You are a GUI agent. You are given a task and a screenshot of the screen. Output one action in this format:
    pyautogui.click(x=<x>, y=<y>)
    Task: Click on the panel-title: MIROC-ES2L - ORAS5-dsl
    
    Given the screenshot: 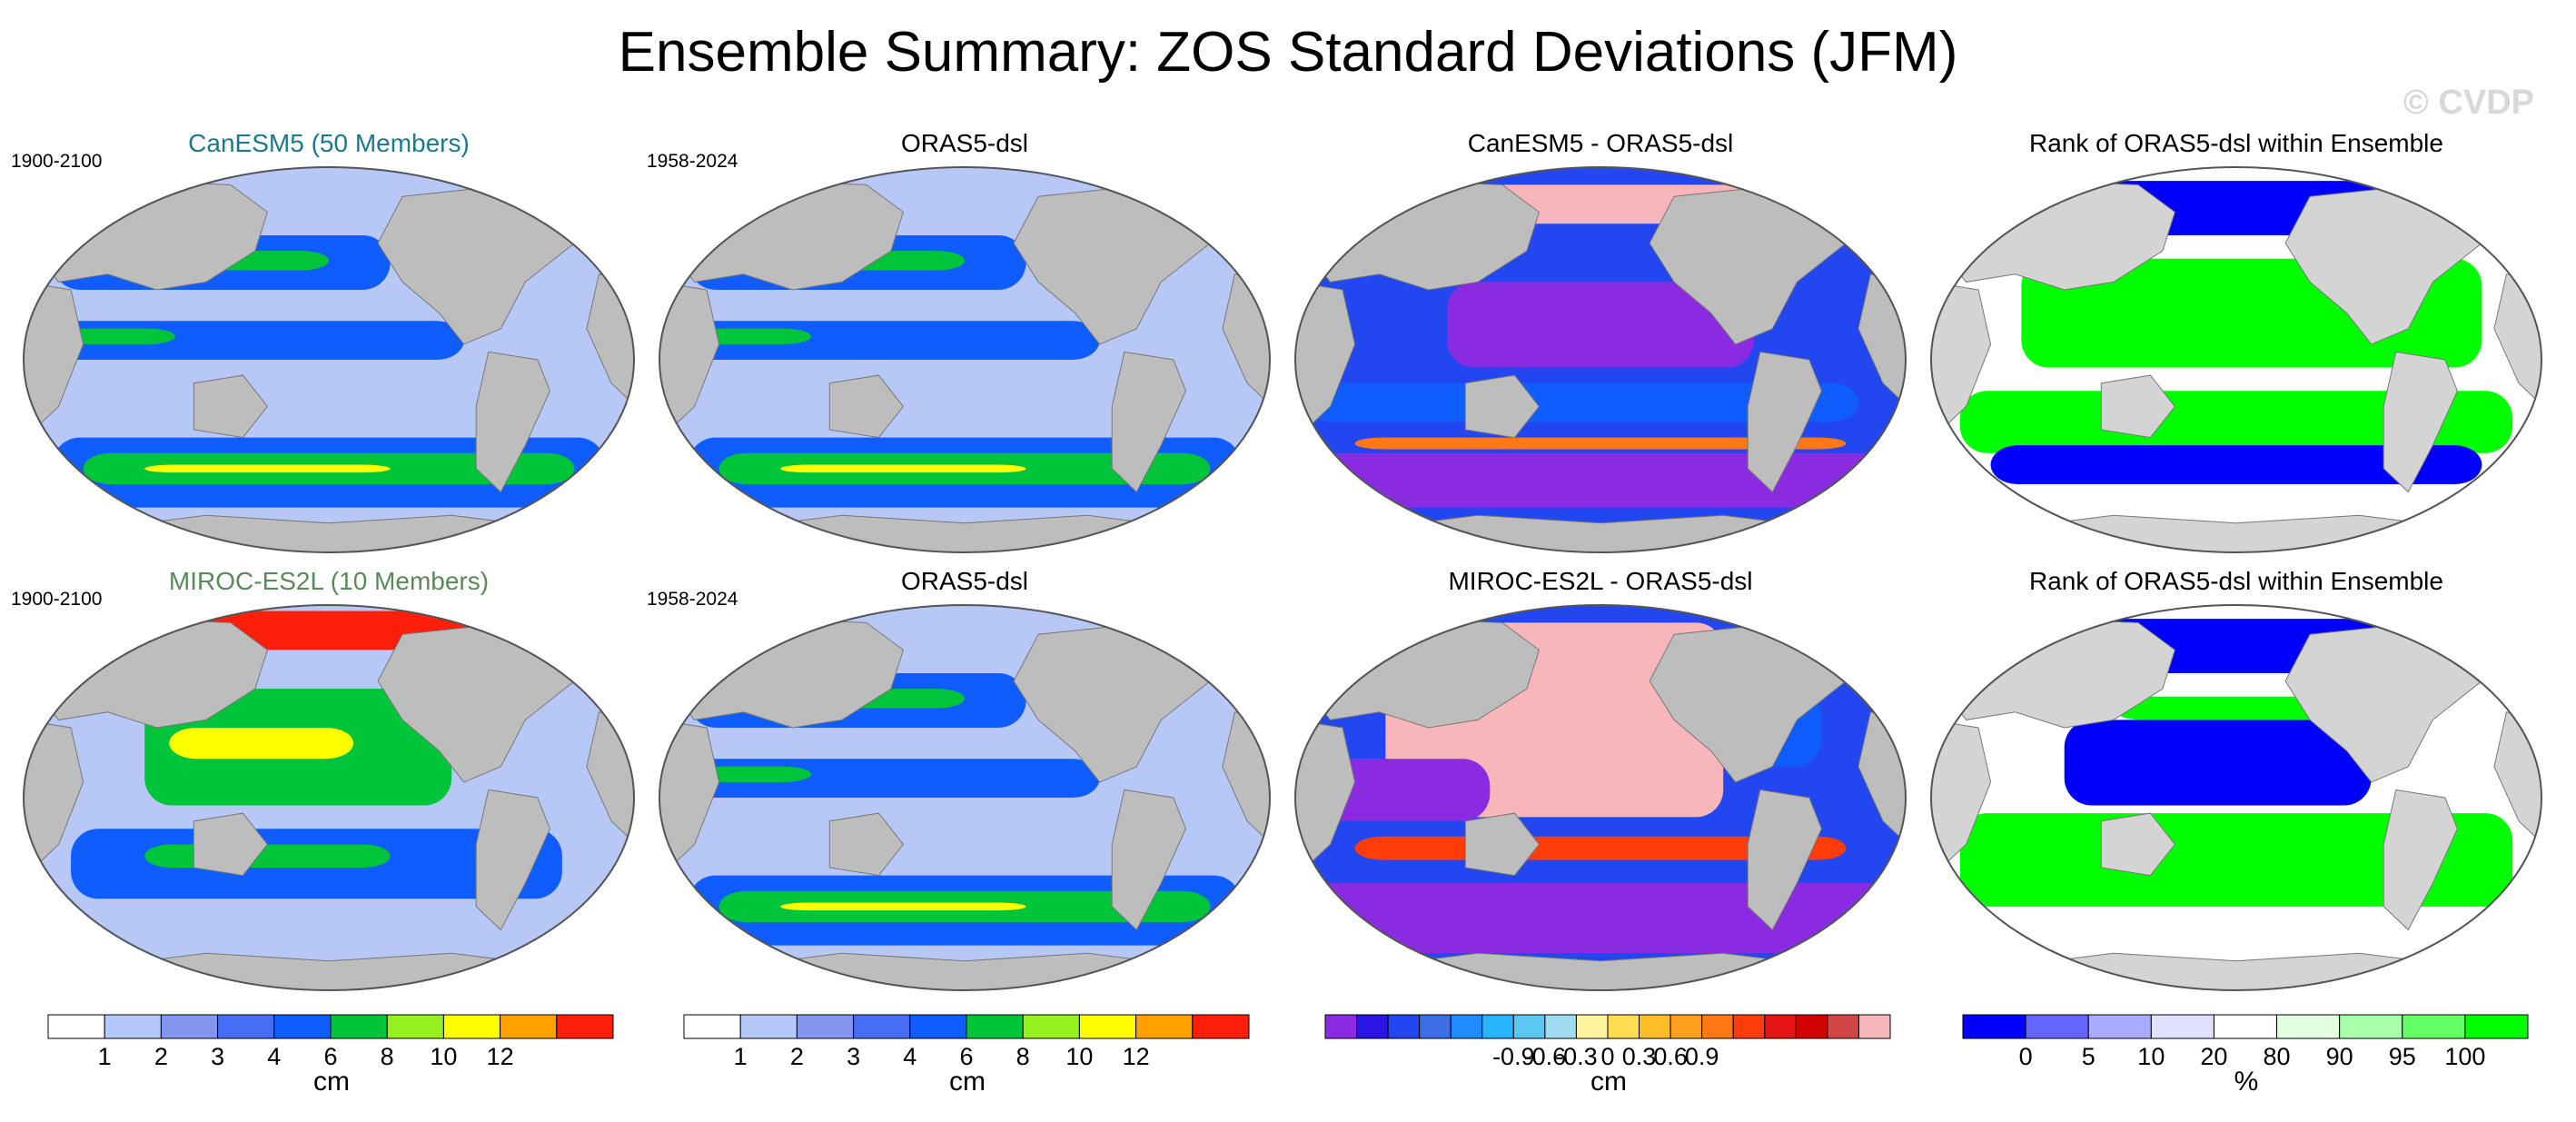 What is the action you would take?
    pyautogui.click(x=1600, y=581)
    